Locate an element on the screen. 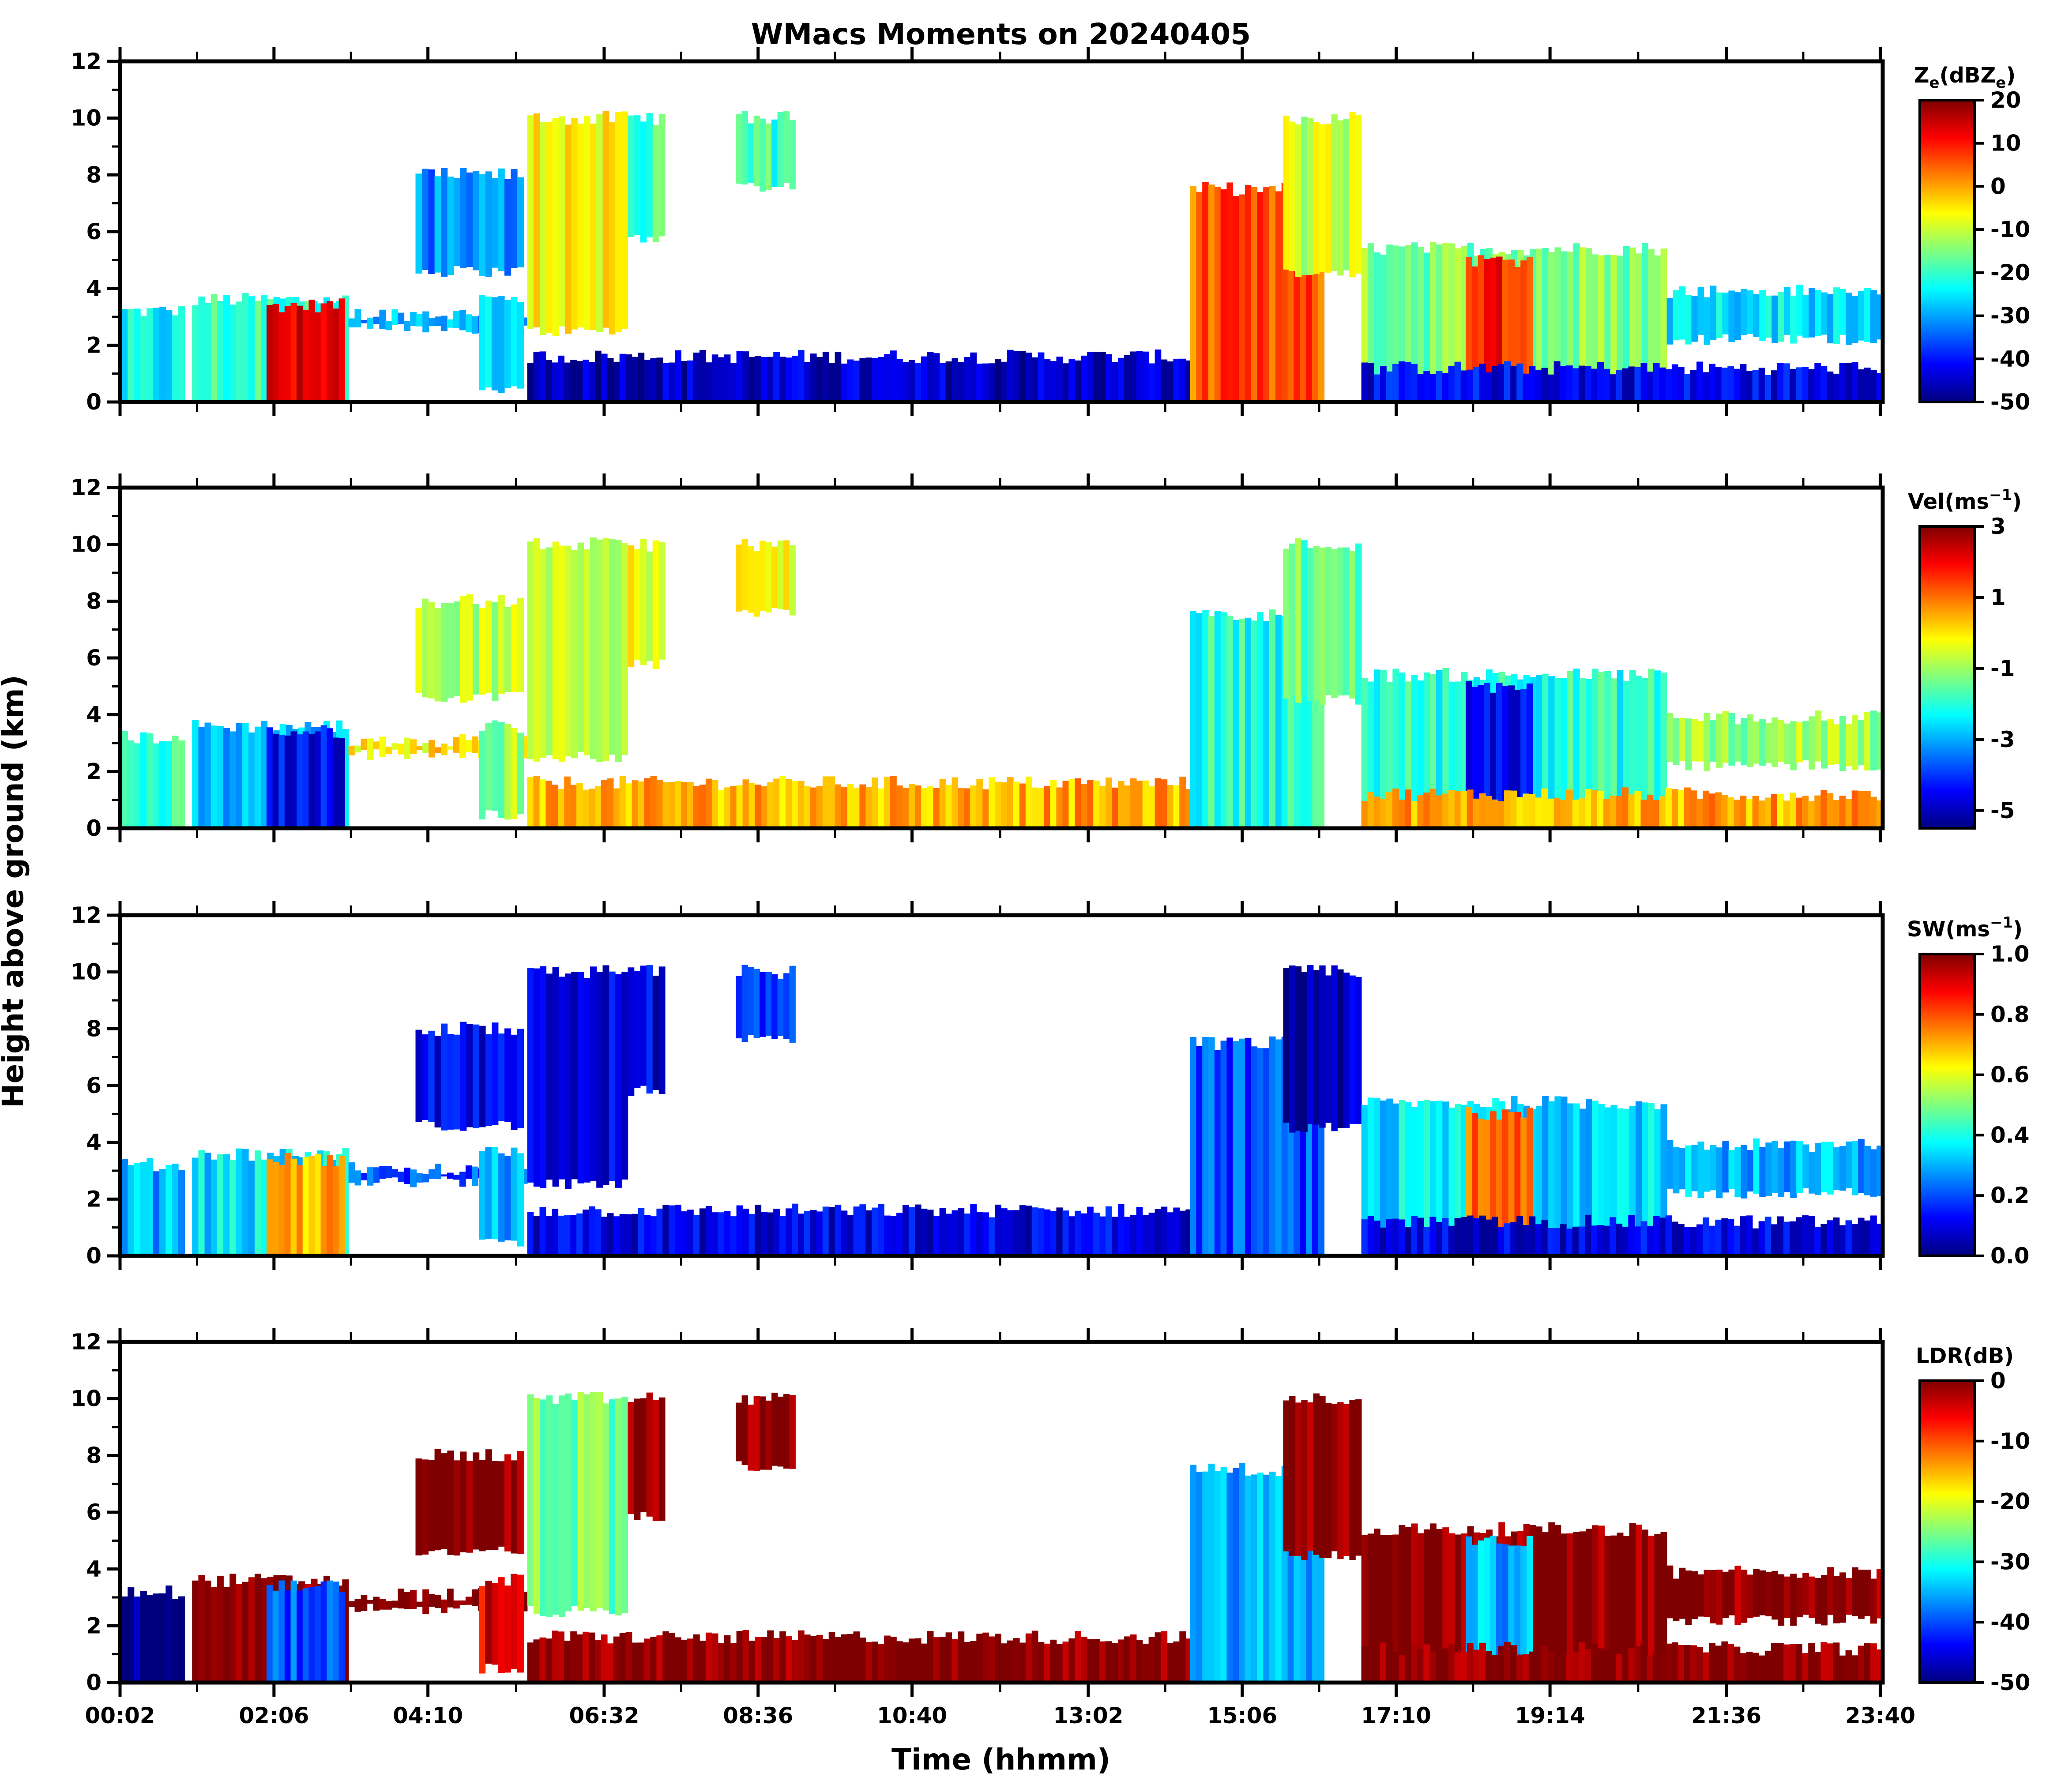 The image size is (2061, 1792). x-tick-label: 21:36 is located at coordinates (1726, 1715).